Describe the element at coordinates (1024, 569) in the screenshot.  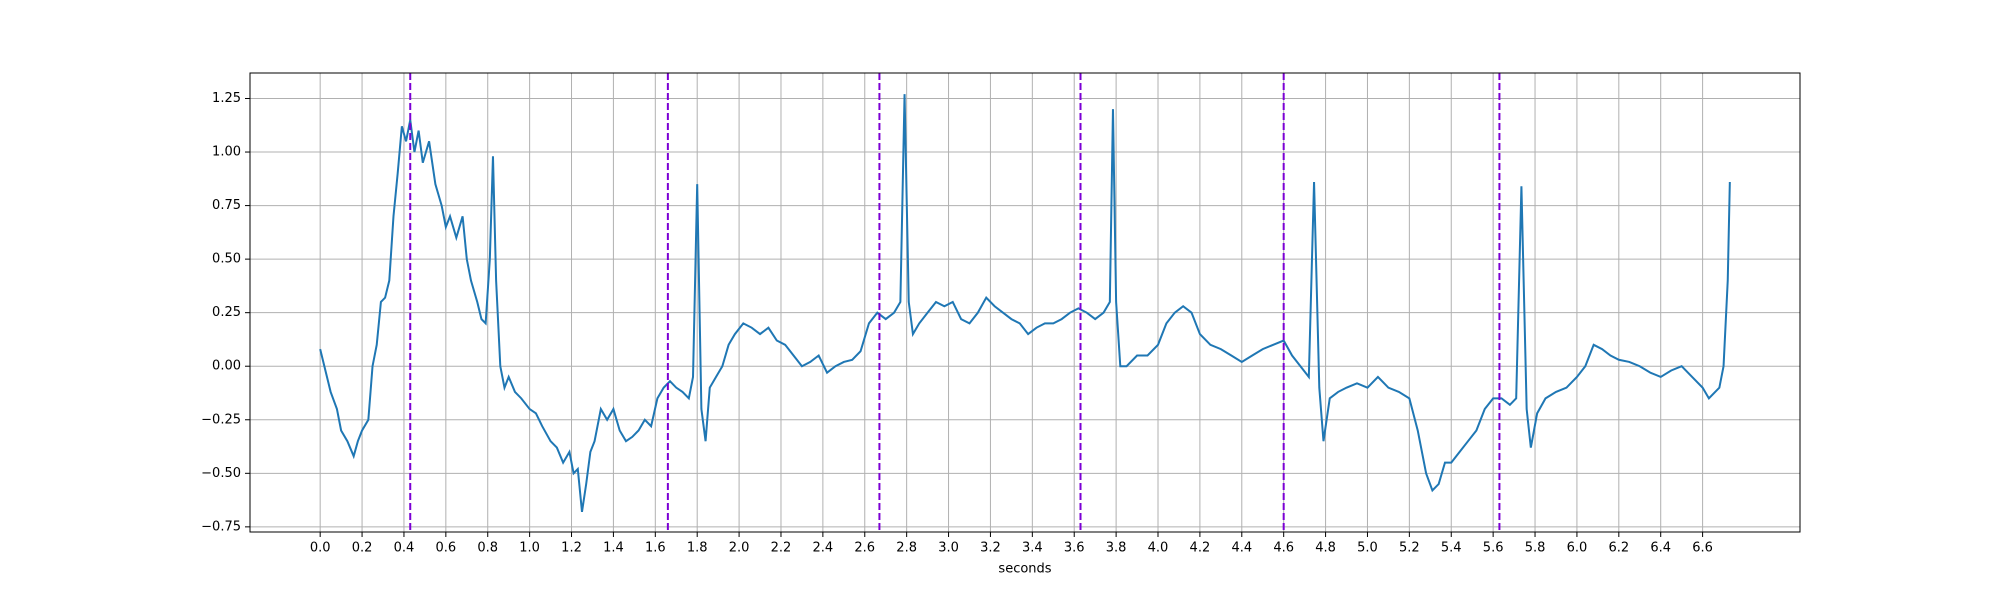
I see `x-axis-label: seconds` at that location.